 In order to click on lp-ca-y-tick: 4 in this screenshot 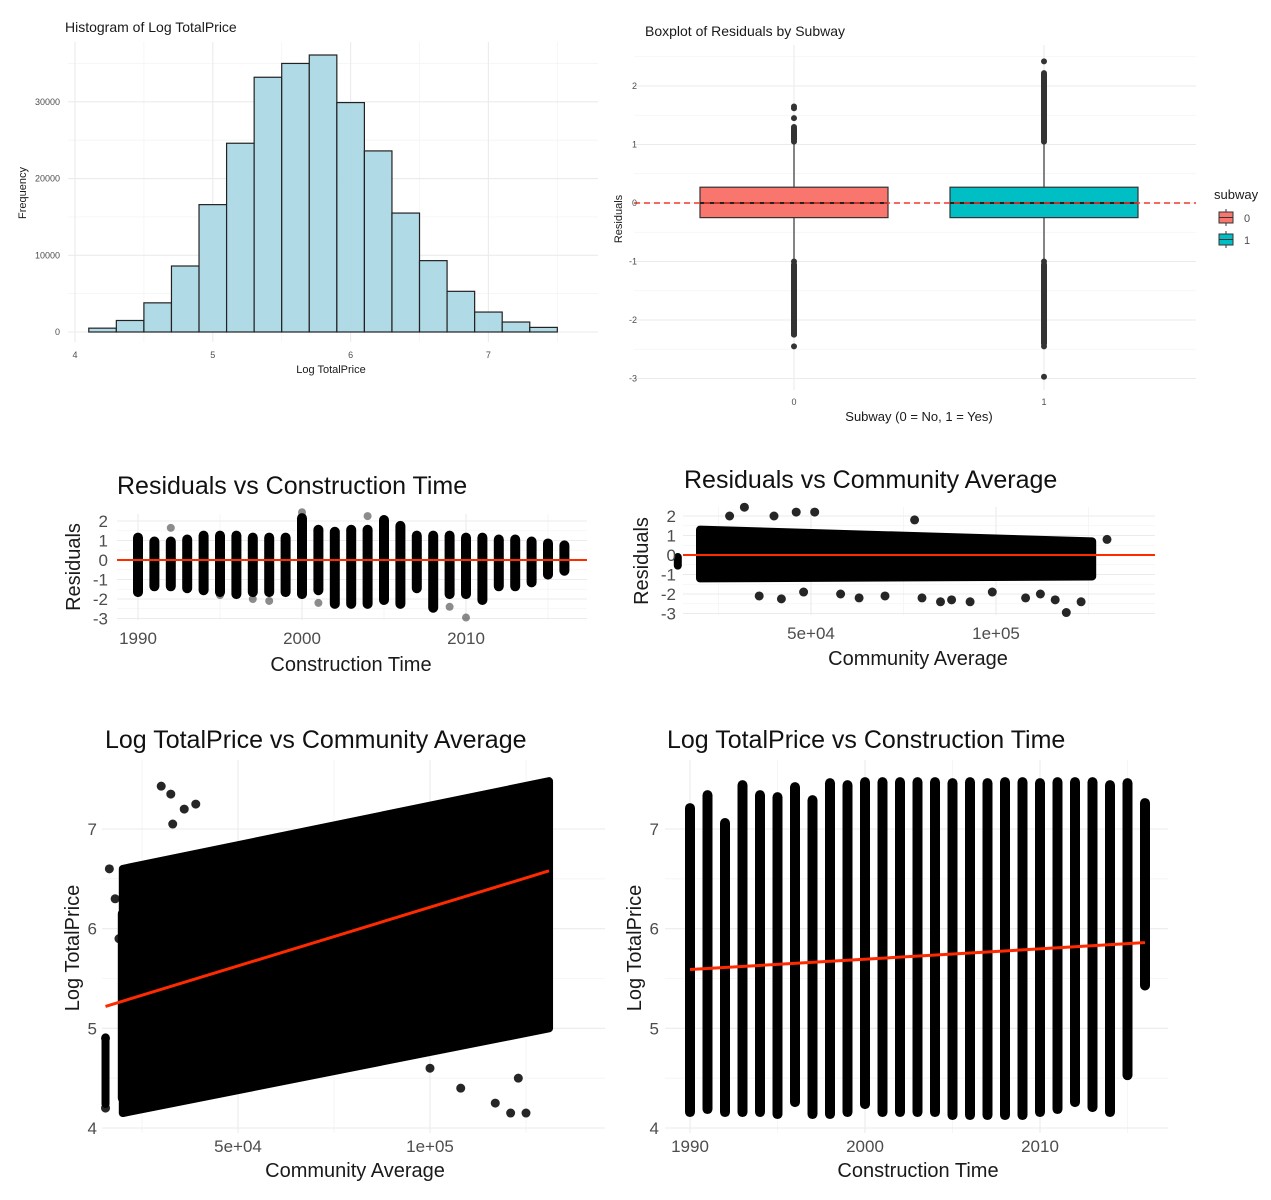, I will do `click(92, 1128)`.